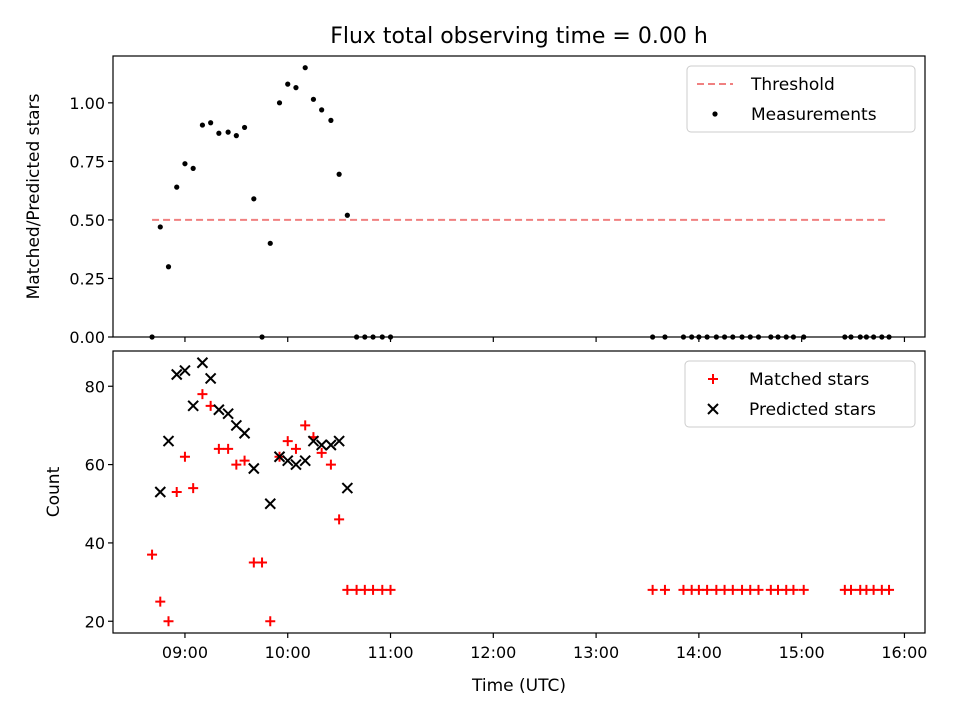 The height and width of the screenshot is (720, 960). Describe the element at coordinates (812, 410) in the screenshot. I see `legend-label: Predicted stars` at that location.